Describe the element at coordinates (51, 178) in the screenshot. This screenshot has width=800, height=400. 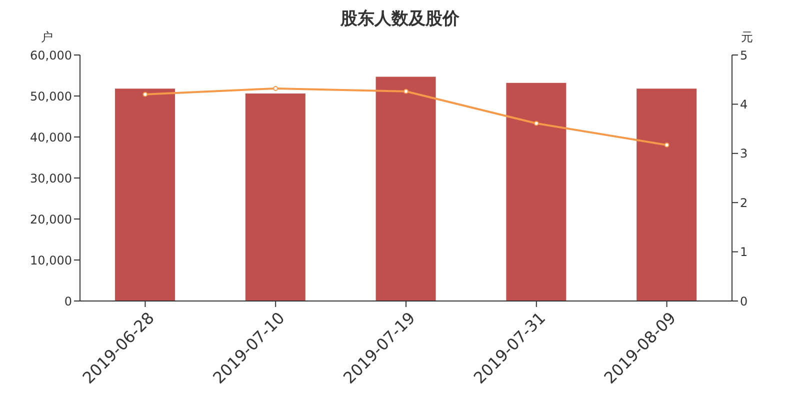
I see `y-tick-label: 30,000` at that location.